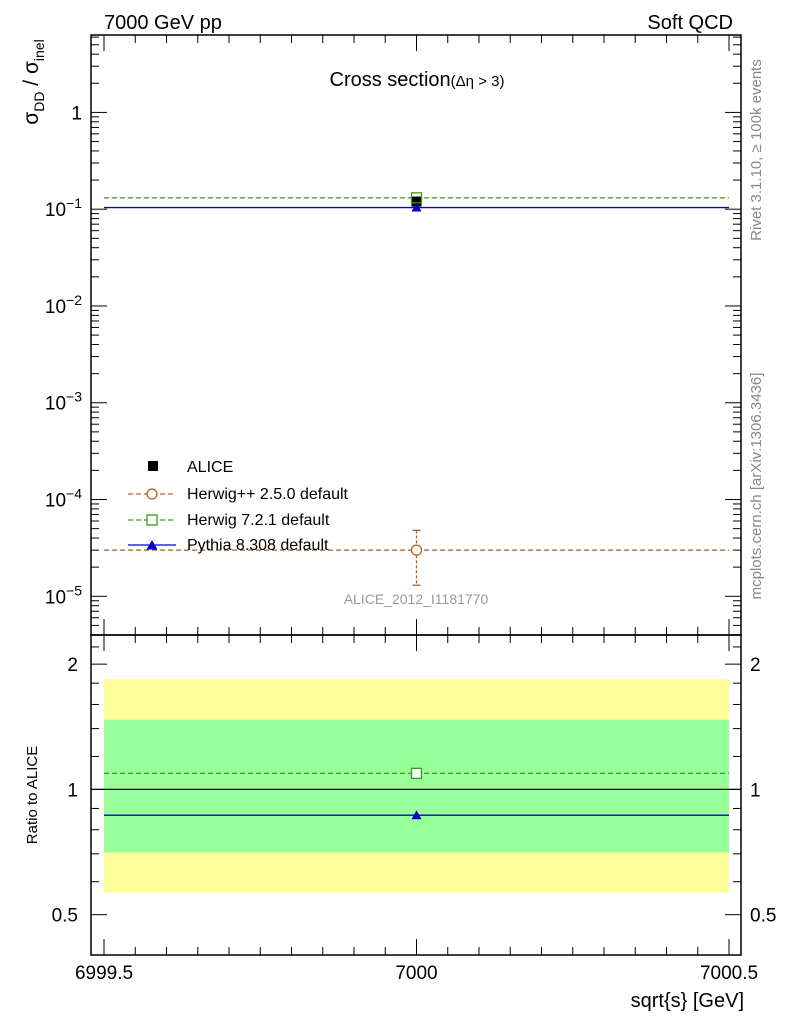 The width and height of the screenshot is (786, 1024). I want to click on svg-text: σDD / σinel, so click(33, 81).